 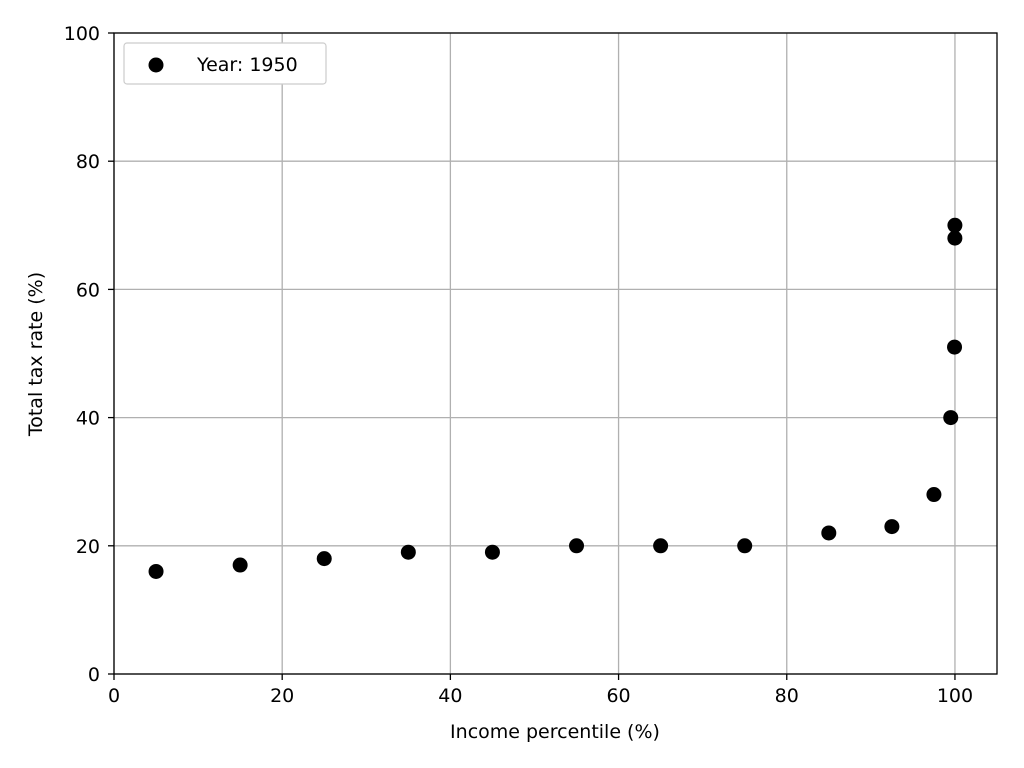 What do you see at coordinates (540, 690) in the screenshot?
I see `x-axis-ticks: 0 20 40 60 80 100` at bounding box center [540, 690].